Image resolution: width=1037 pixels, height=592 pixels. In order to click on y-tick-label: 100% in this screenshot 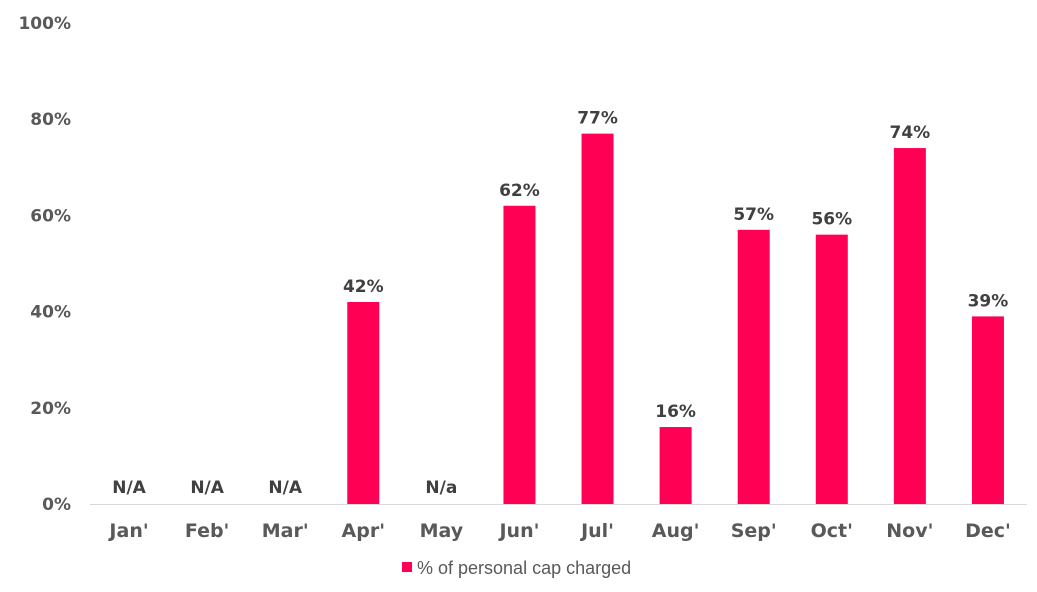, I will do `click(44, 24)`.